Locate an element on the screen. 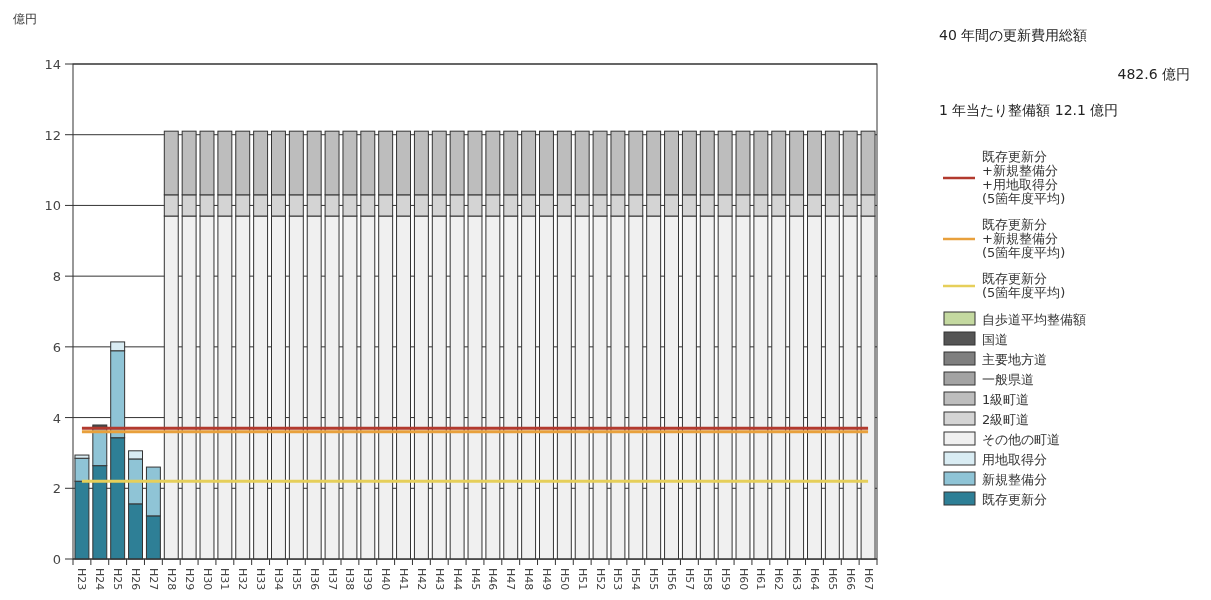  text: 40 年間の更新費用総額 is located at coordinates (1013, 35).